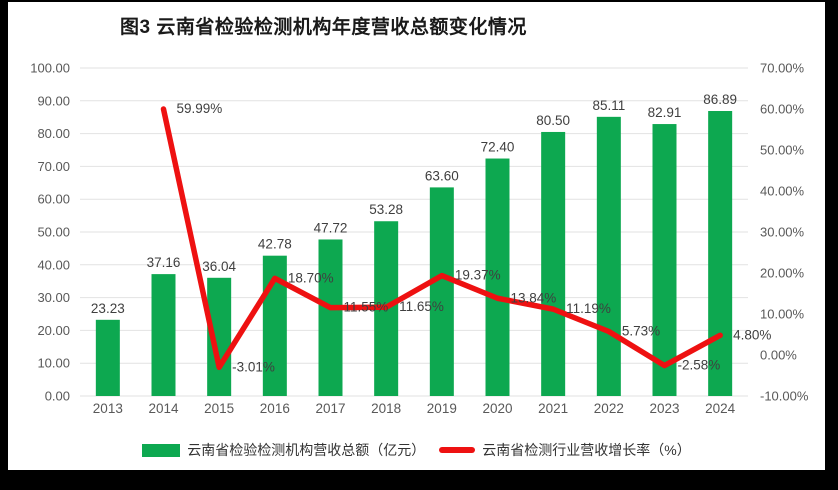 This screenshot has width=838, height=490. What do you see at coordinates (421, 306) in the screenshot?
I see `svg-text: 11.65%` at bounding box center [421, 306].